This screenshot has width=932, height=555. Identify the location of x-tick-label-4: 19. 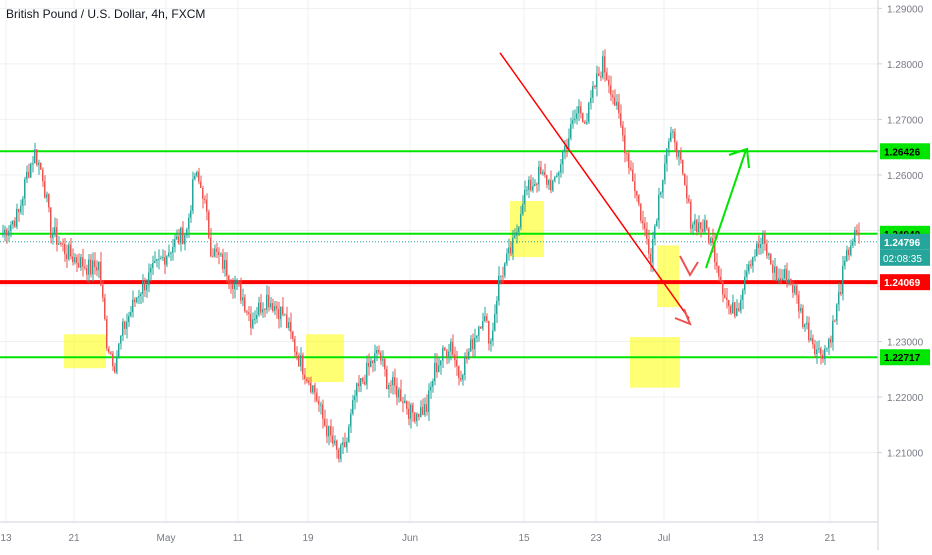
(308, 538).